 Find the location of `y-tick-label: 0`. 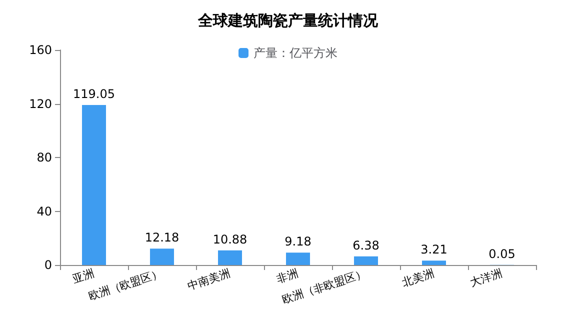

y-tick-label: 0 is located at coordinates (48, 265).